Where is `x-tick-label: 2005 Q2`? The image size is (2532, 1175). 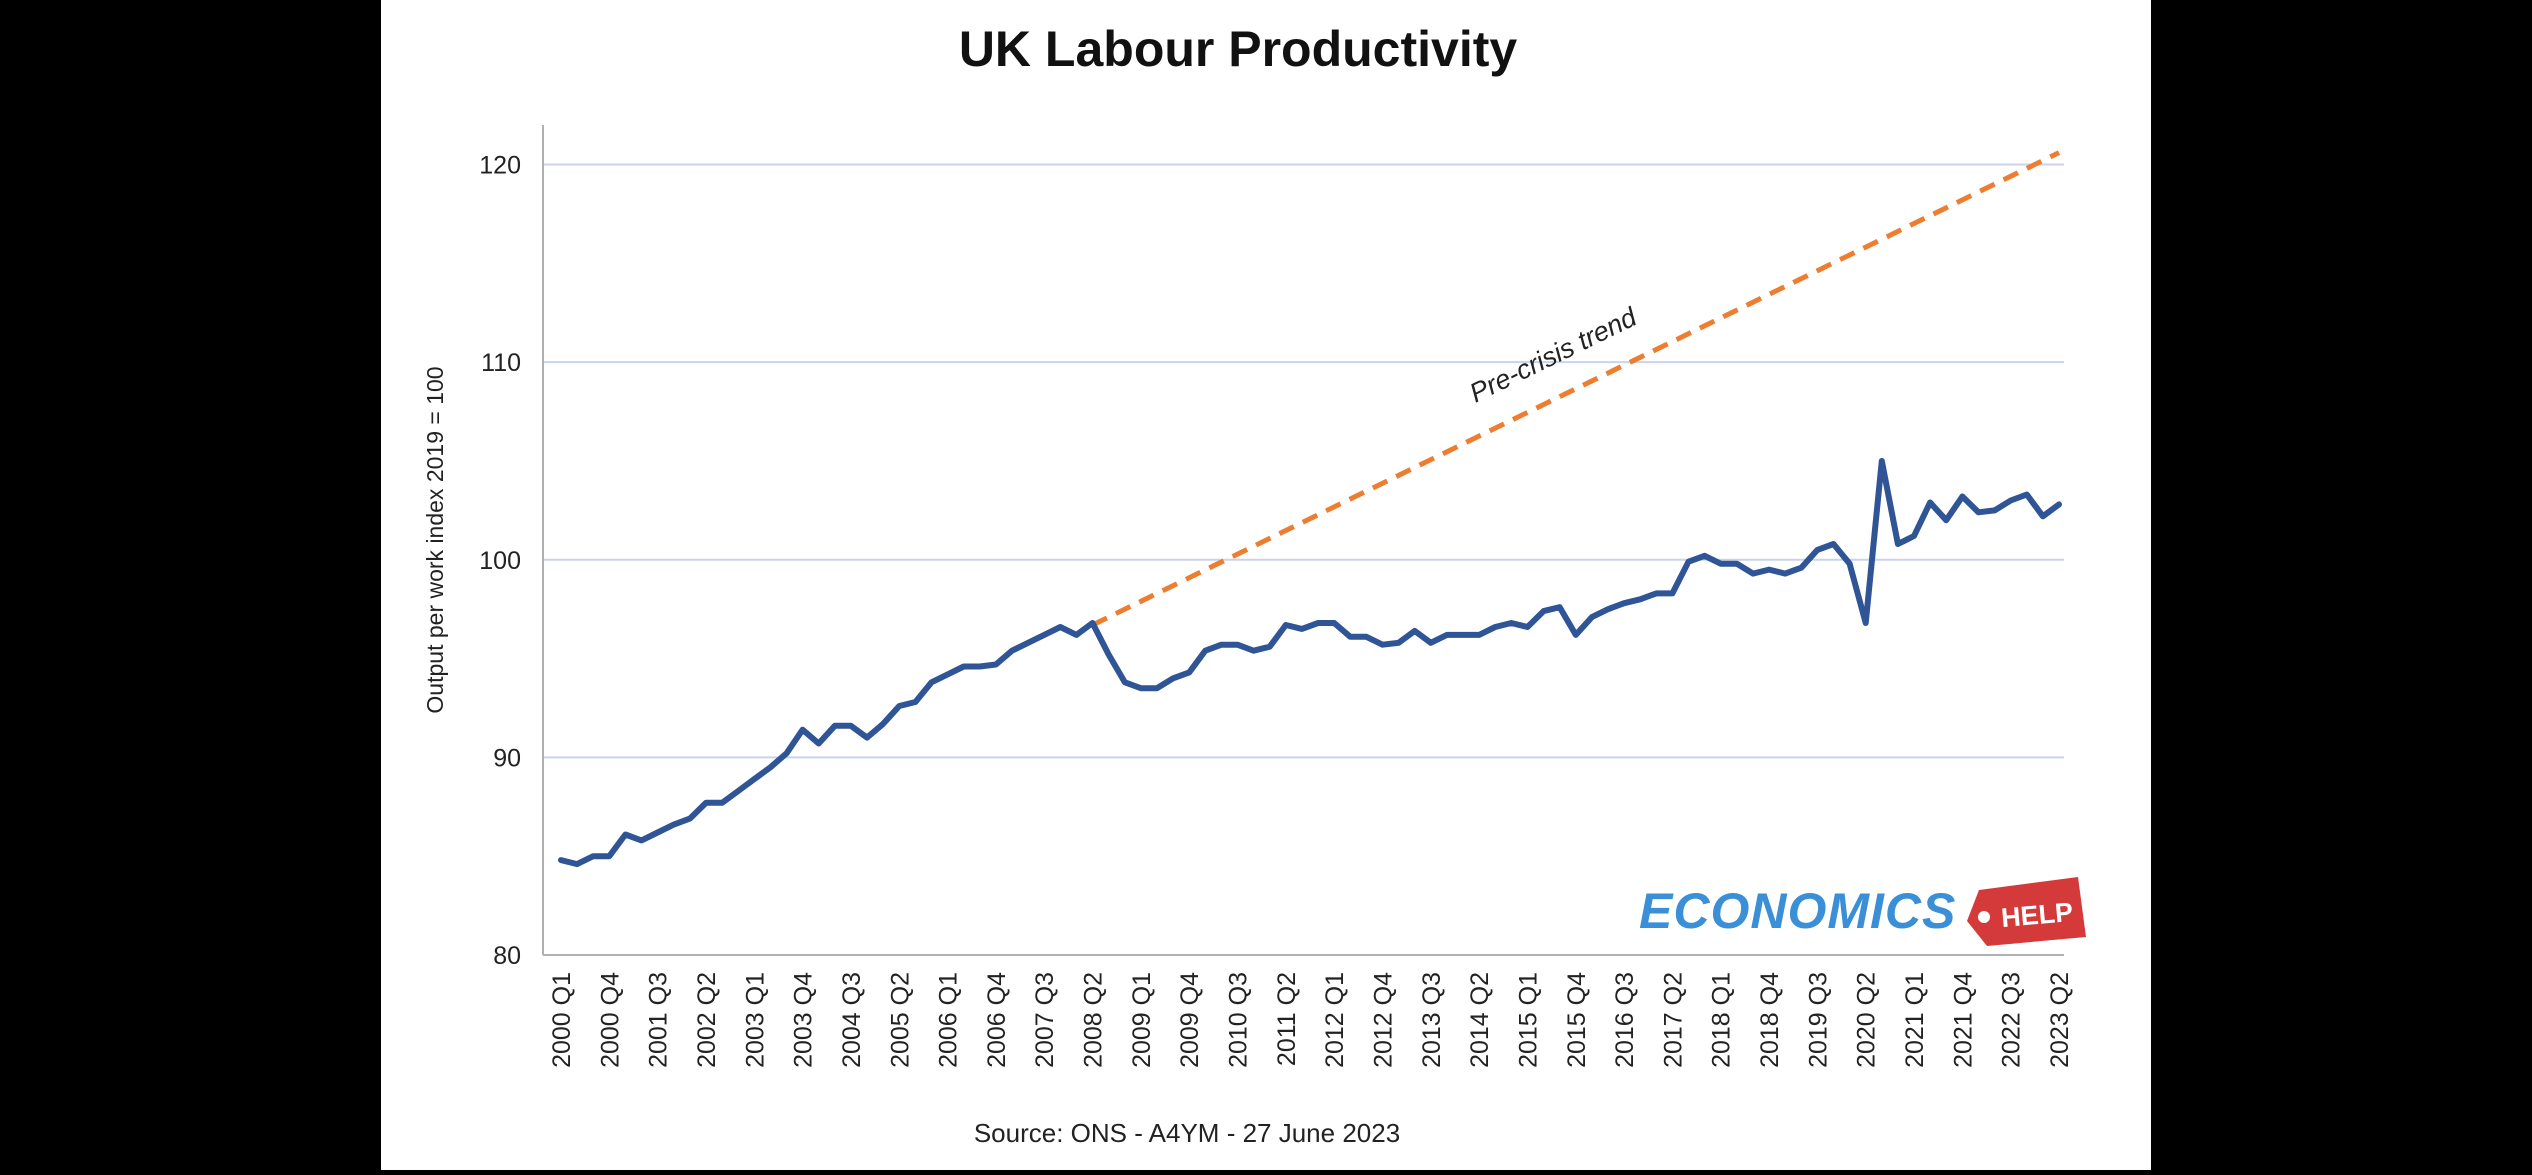
x-tick-label: 2005 Q2 is located at coordinates (900, 1020).